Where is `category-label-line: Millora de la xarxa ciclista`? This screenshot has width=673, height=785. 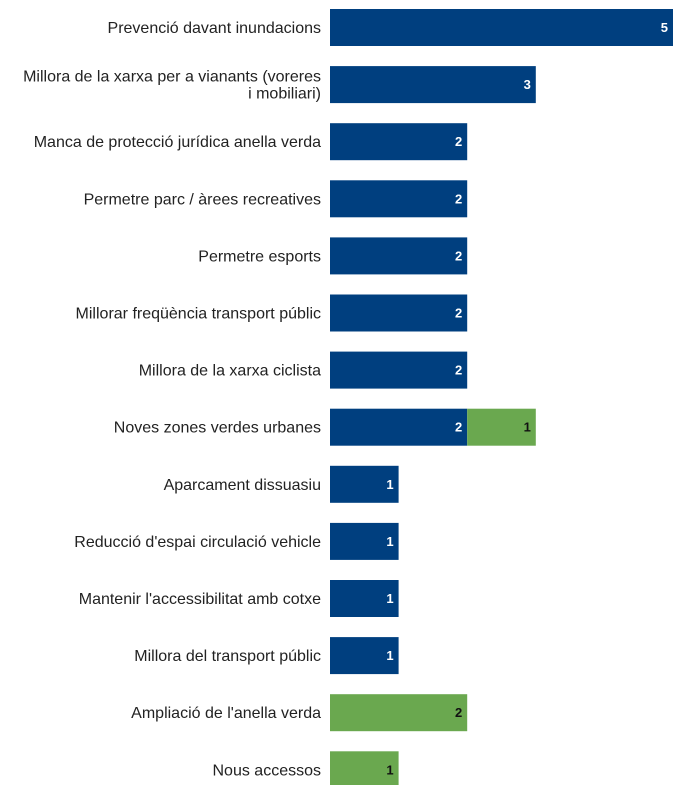 category-label-line: Millora de la xarxa ciclista is located at coordinates (230, 371).